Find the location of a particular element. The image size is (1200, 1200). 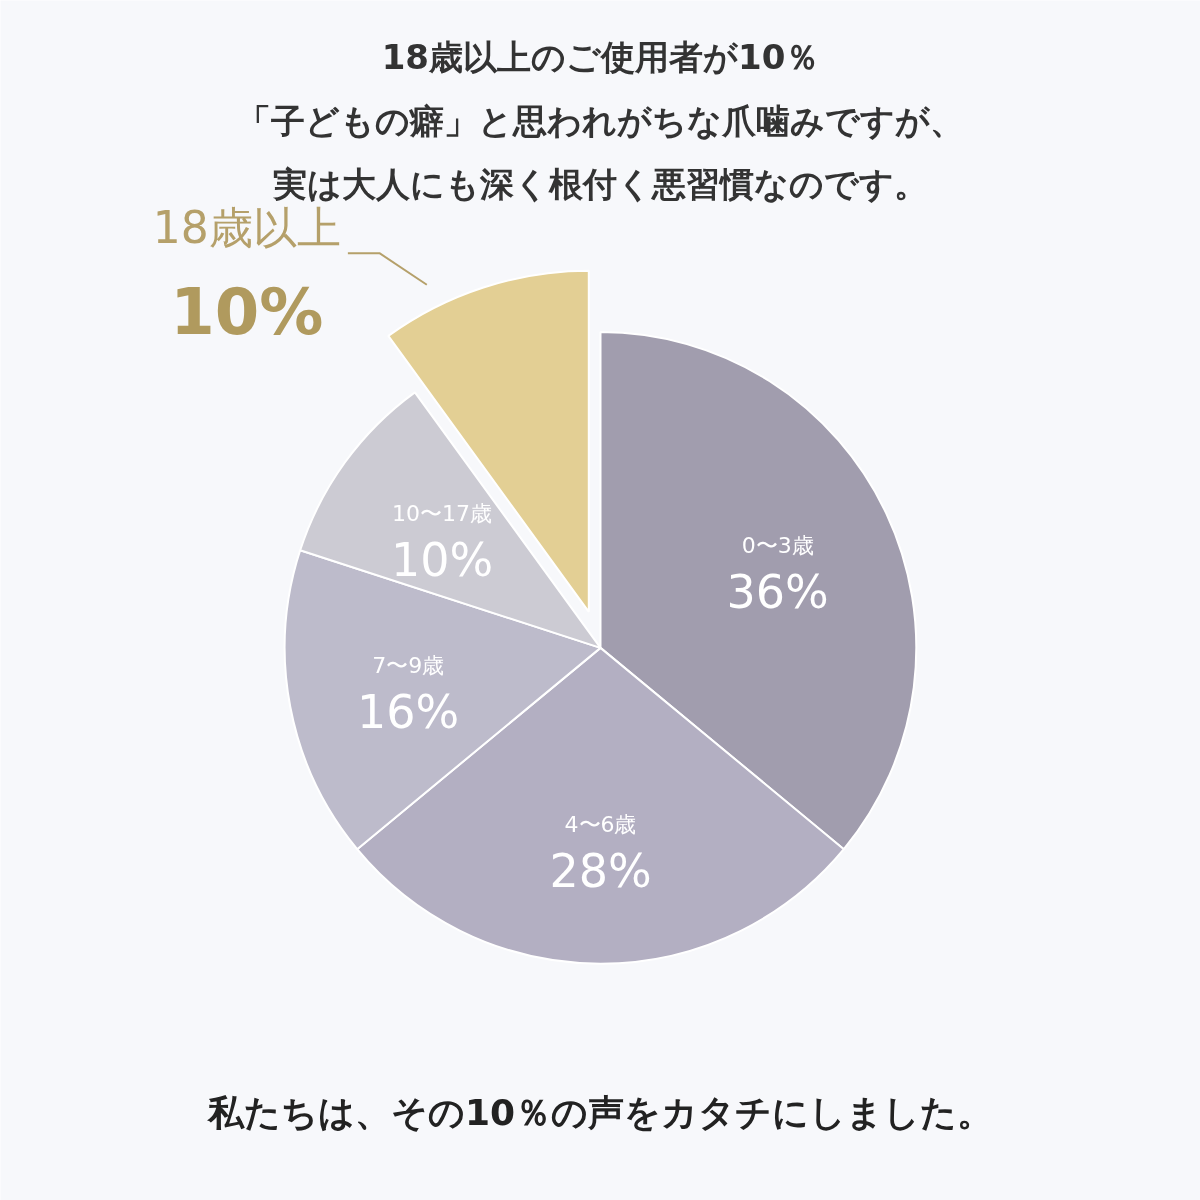

data-label: 36% is located at coordinates (777, 591).